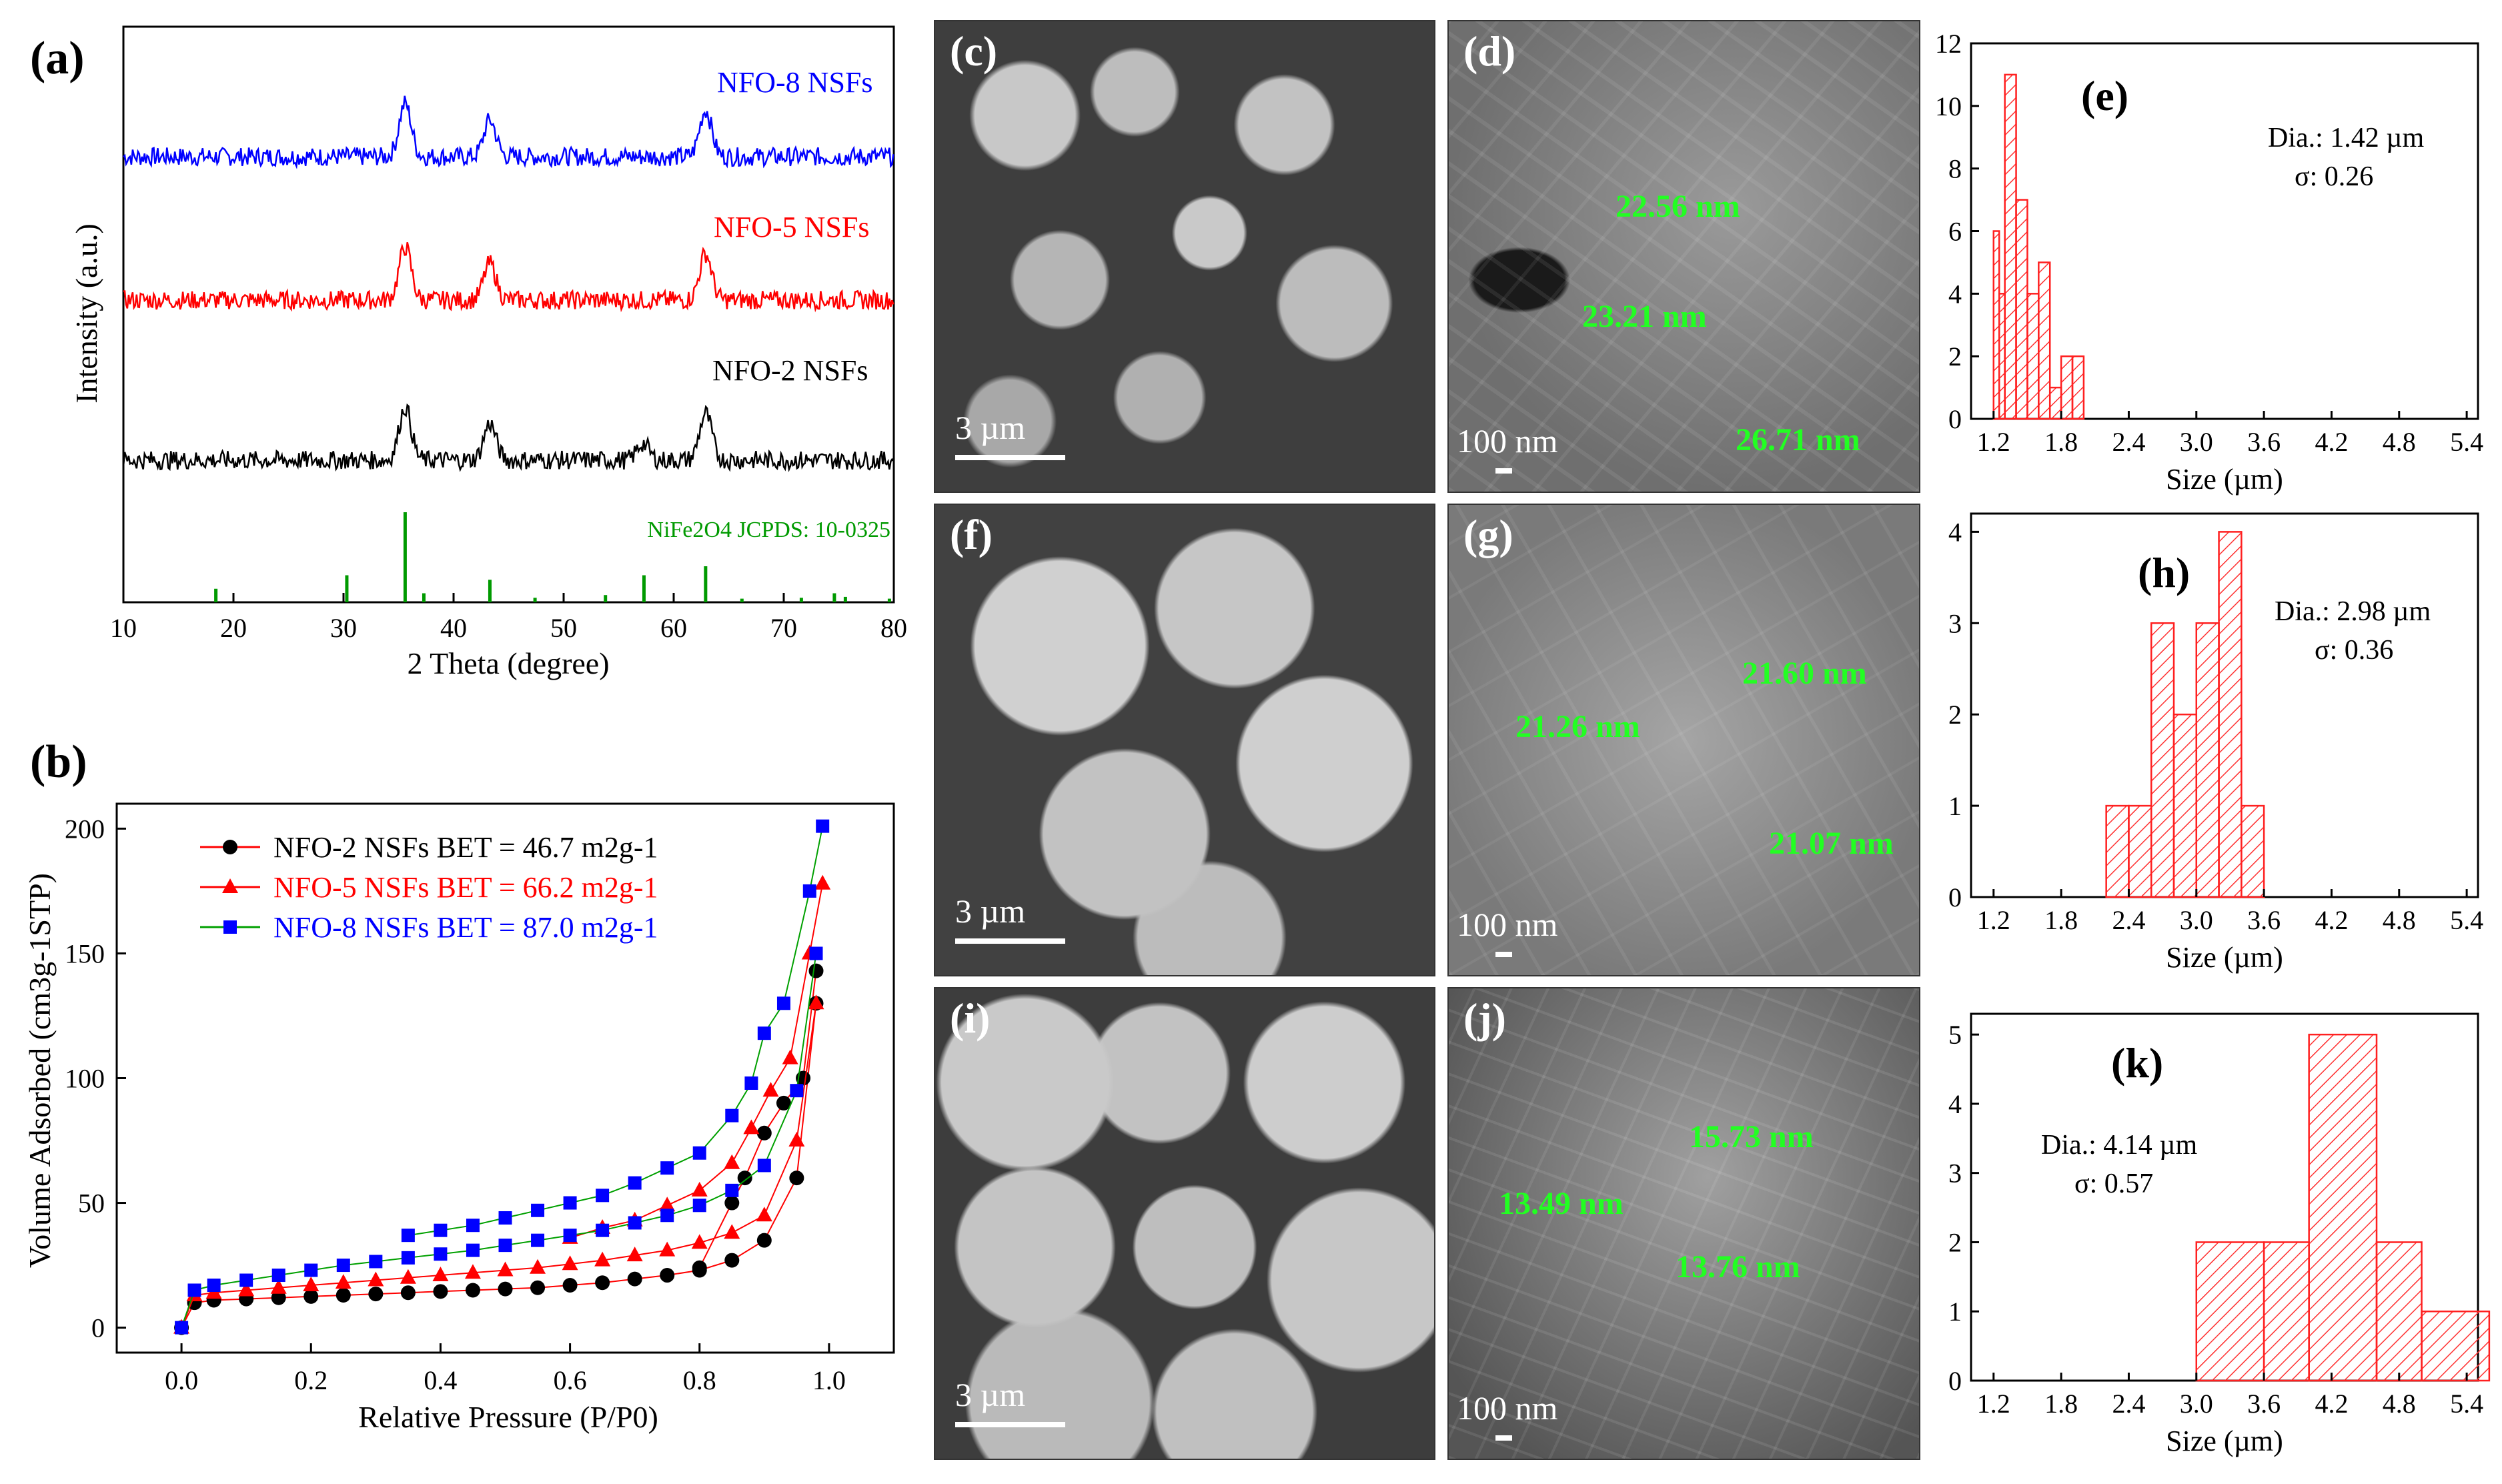 Image resolution: width=2502 pixels, height=1484 pixels. What do you see at coordinates (1955, 1381) in the screenshot?
I see `hist-ytick-label: 0` at bounding box center [1955, 1381].